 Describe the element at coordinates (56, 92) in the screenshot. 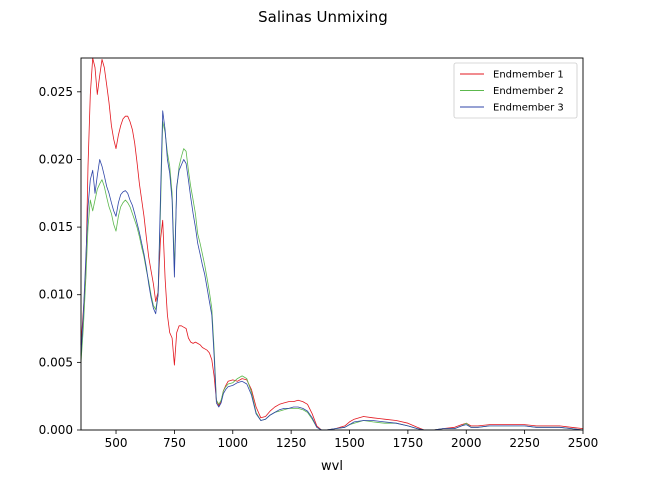

I see `y-tick-label: 0.025` at that location.